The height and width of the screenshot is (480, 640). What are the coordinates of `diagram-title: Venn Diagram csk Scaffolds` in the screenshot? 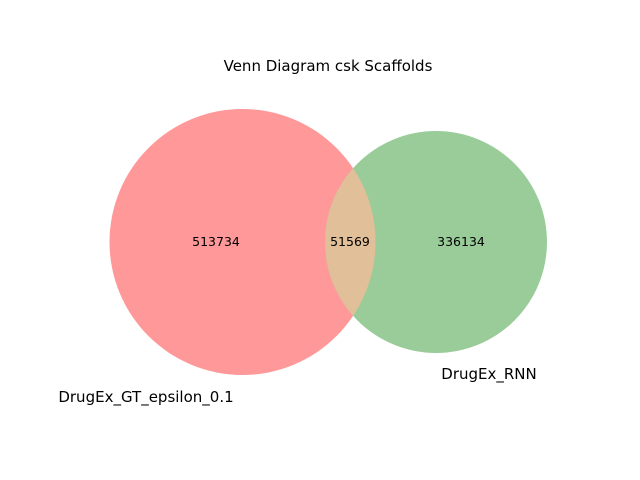 It's located at (328, 66).